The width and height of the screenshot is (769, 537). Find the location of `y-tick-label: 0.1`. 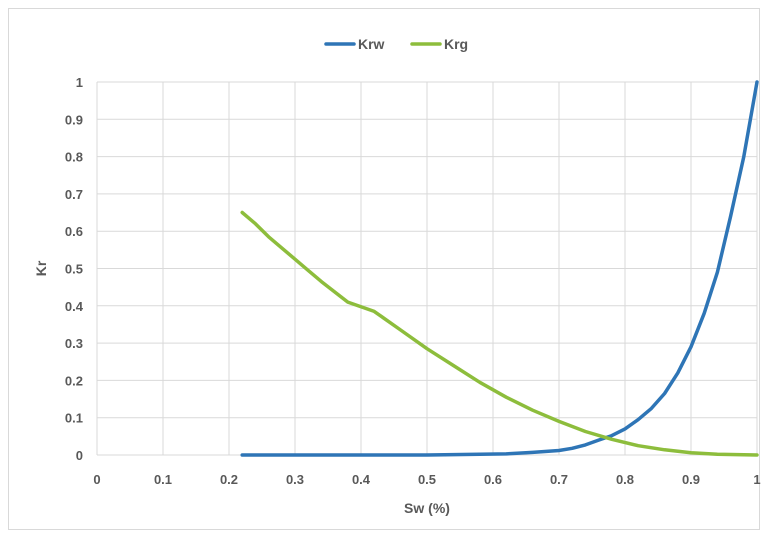

y-tick-label: 0.1 is located at coordinates (74, 418).